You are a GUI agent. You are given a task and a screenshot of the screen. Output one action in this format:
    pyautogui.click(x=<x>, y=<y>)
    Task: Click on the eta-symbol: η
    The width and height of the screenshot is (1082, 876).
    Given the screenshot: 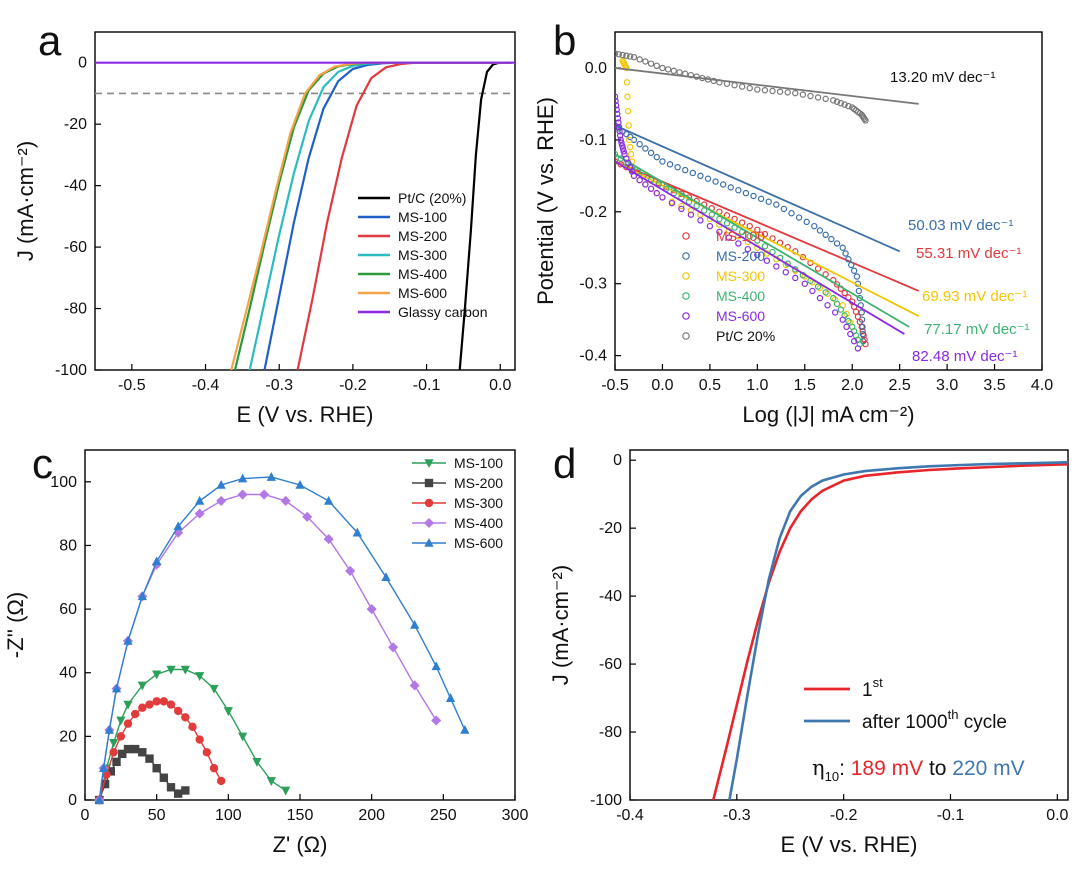 What is the action you would take?
    pyautogui.click(x=818, y=768)
    